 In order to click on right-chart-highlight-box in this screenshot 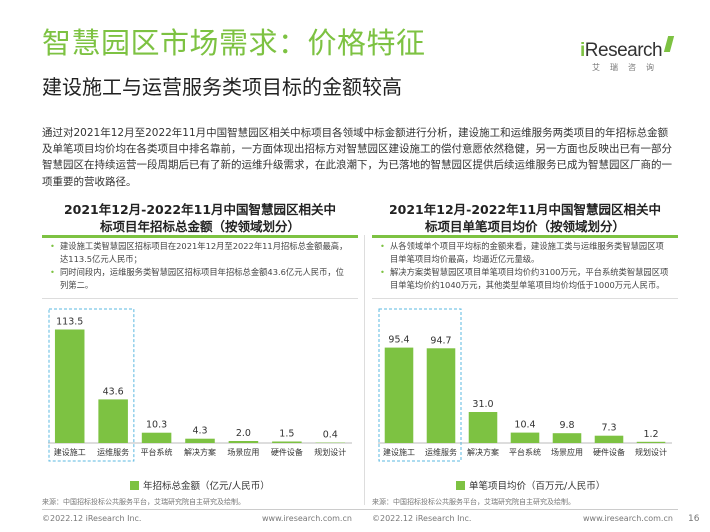, I will do `click(420, 385)`.